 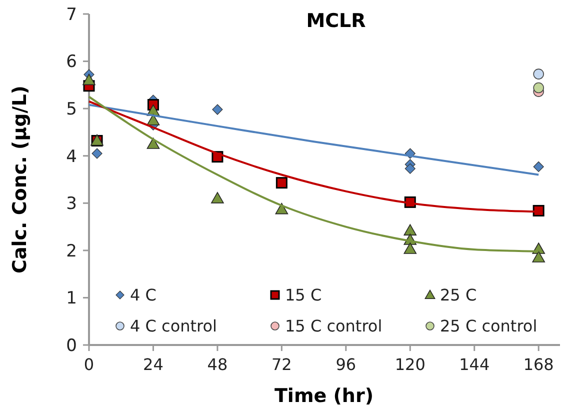 What do you see at coordinates (217, 364) in the screenshot?
I see `x-tick-label: 48` at bounding box center [217, 364].